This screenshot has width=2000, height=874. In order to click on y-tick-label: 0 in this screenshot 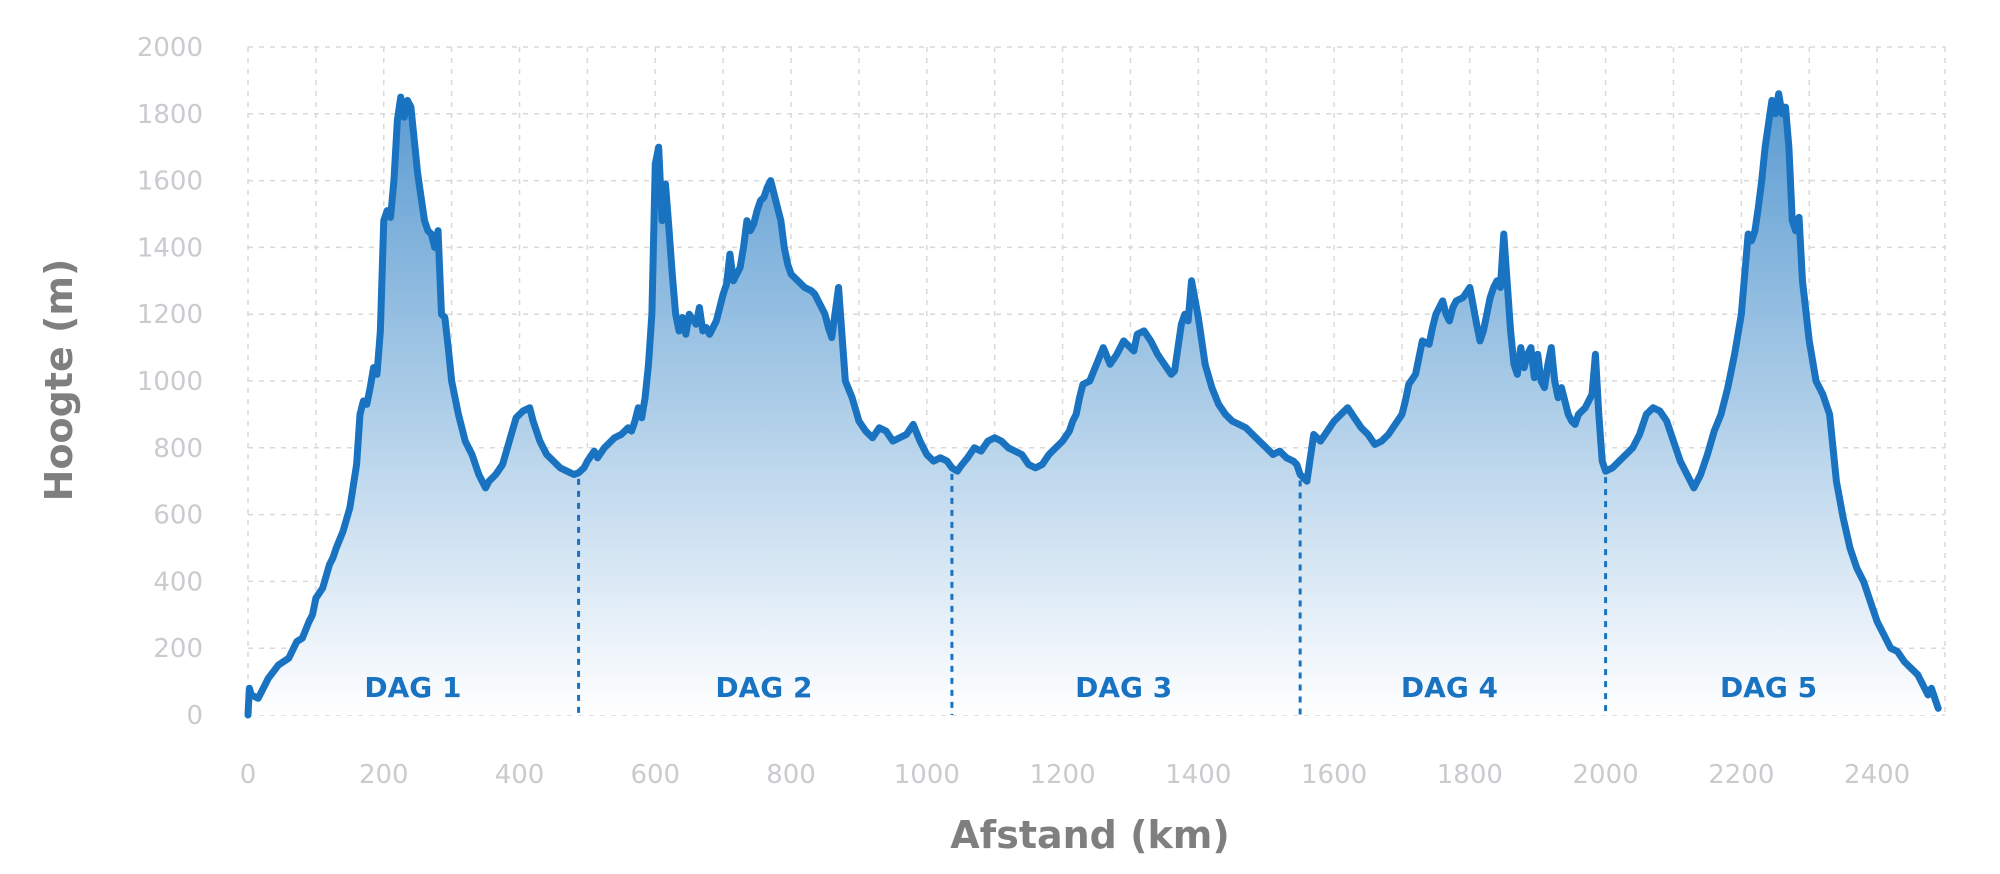, I will do `click(194, 716)`.